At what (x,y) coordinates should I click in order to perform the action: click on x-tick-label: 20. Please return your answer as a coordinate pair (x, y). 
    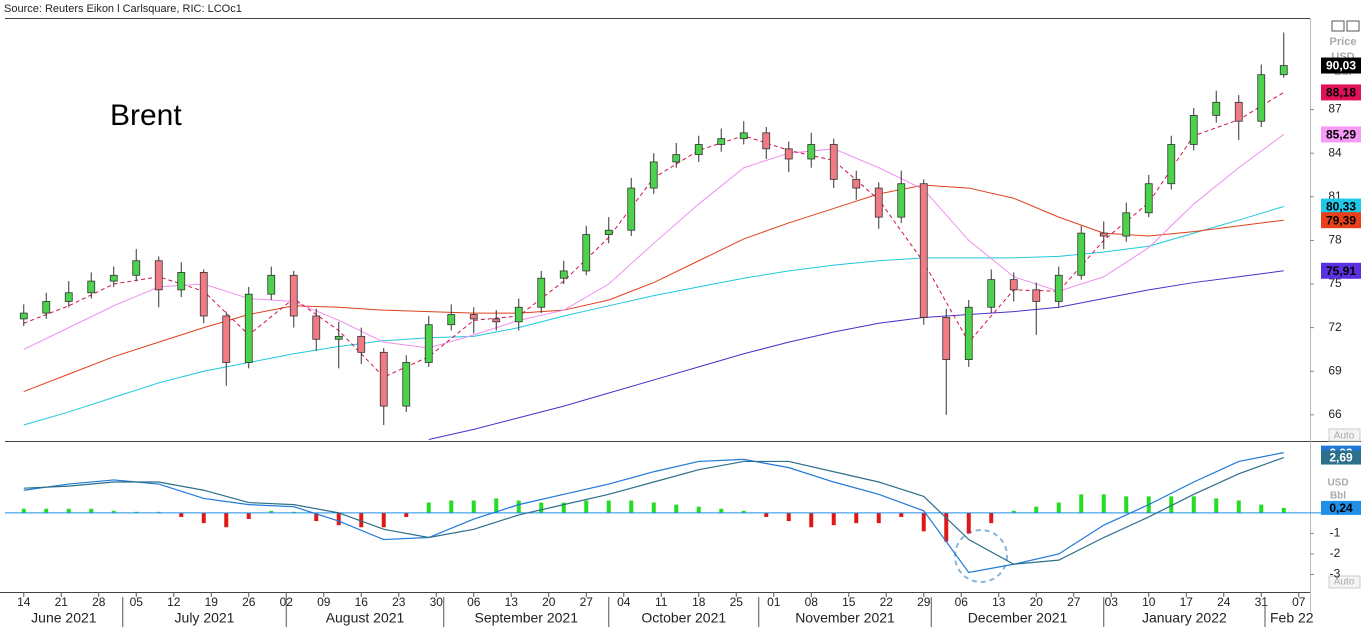
    Looking at the image, I should click on (549, 602).